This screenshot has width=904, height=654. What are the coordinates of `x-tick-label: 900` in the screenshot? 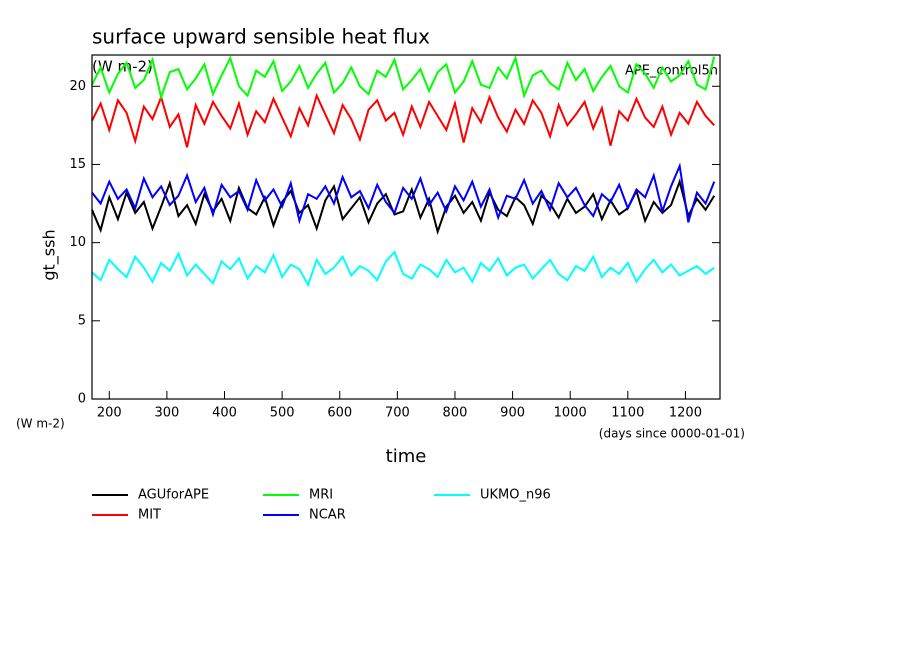 It's located at (512, 413).